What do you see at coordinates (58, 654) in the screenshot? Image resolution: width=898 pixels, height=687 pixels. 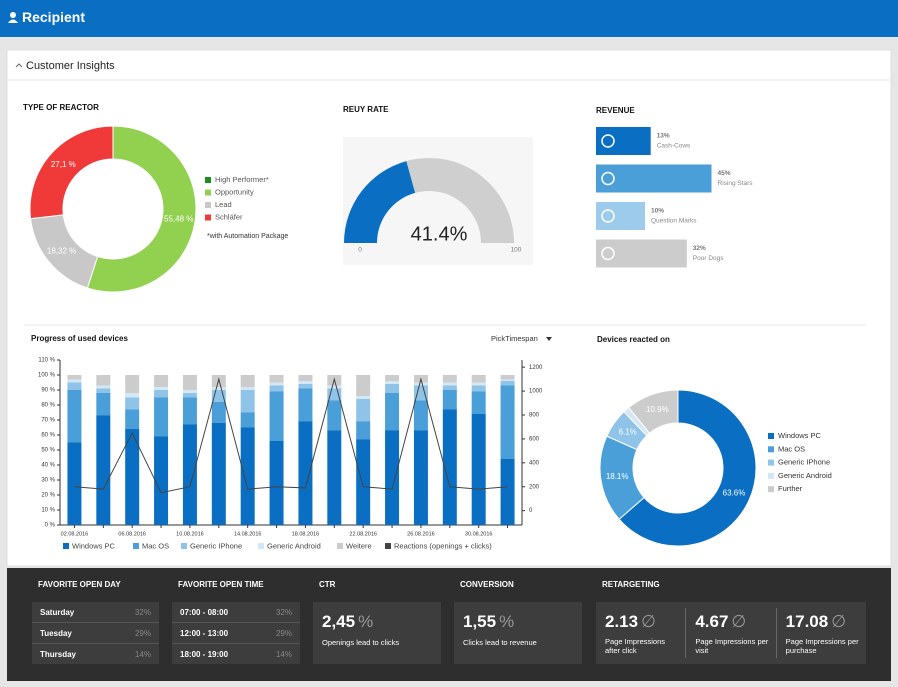 I see `day: Thursday` at bounding box center [58, 654].